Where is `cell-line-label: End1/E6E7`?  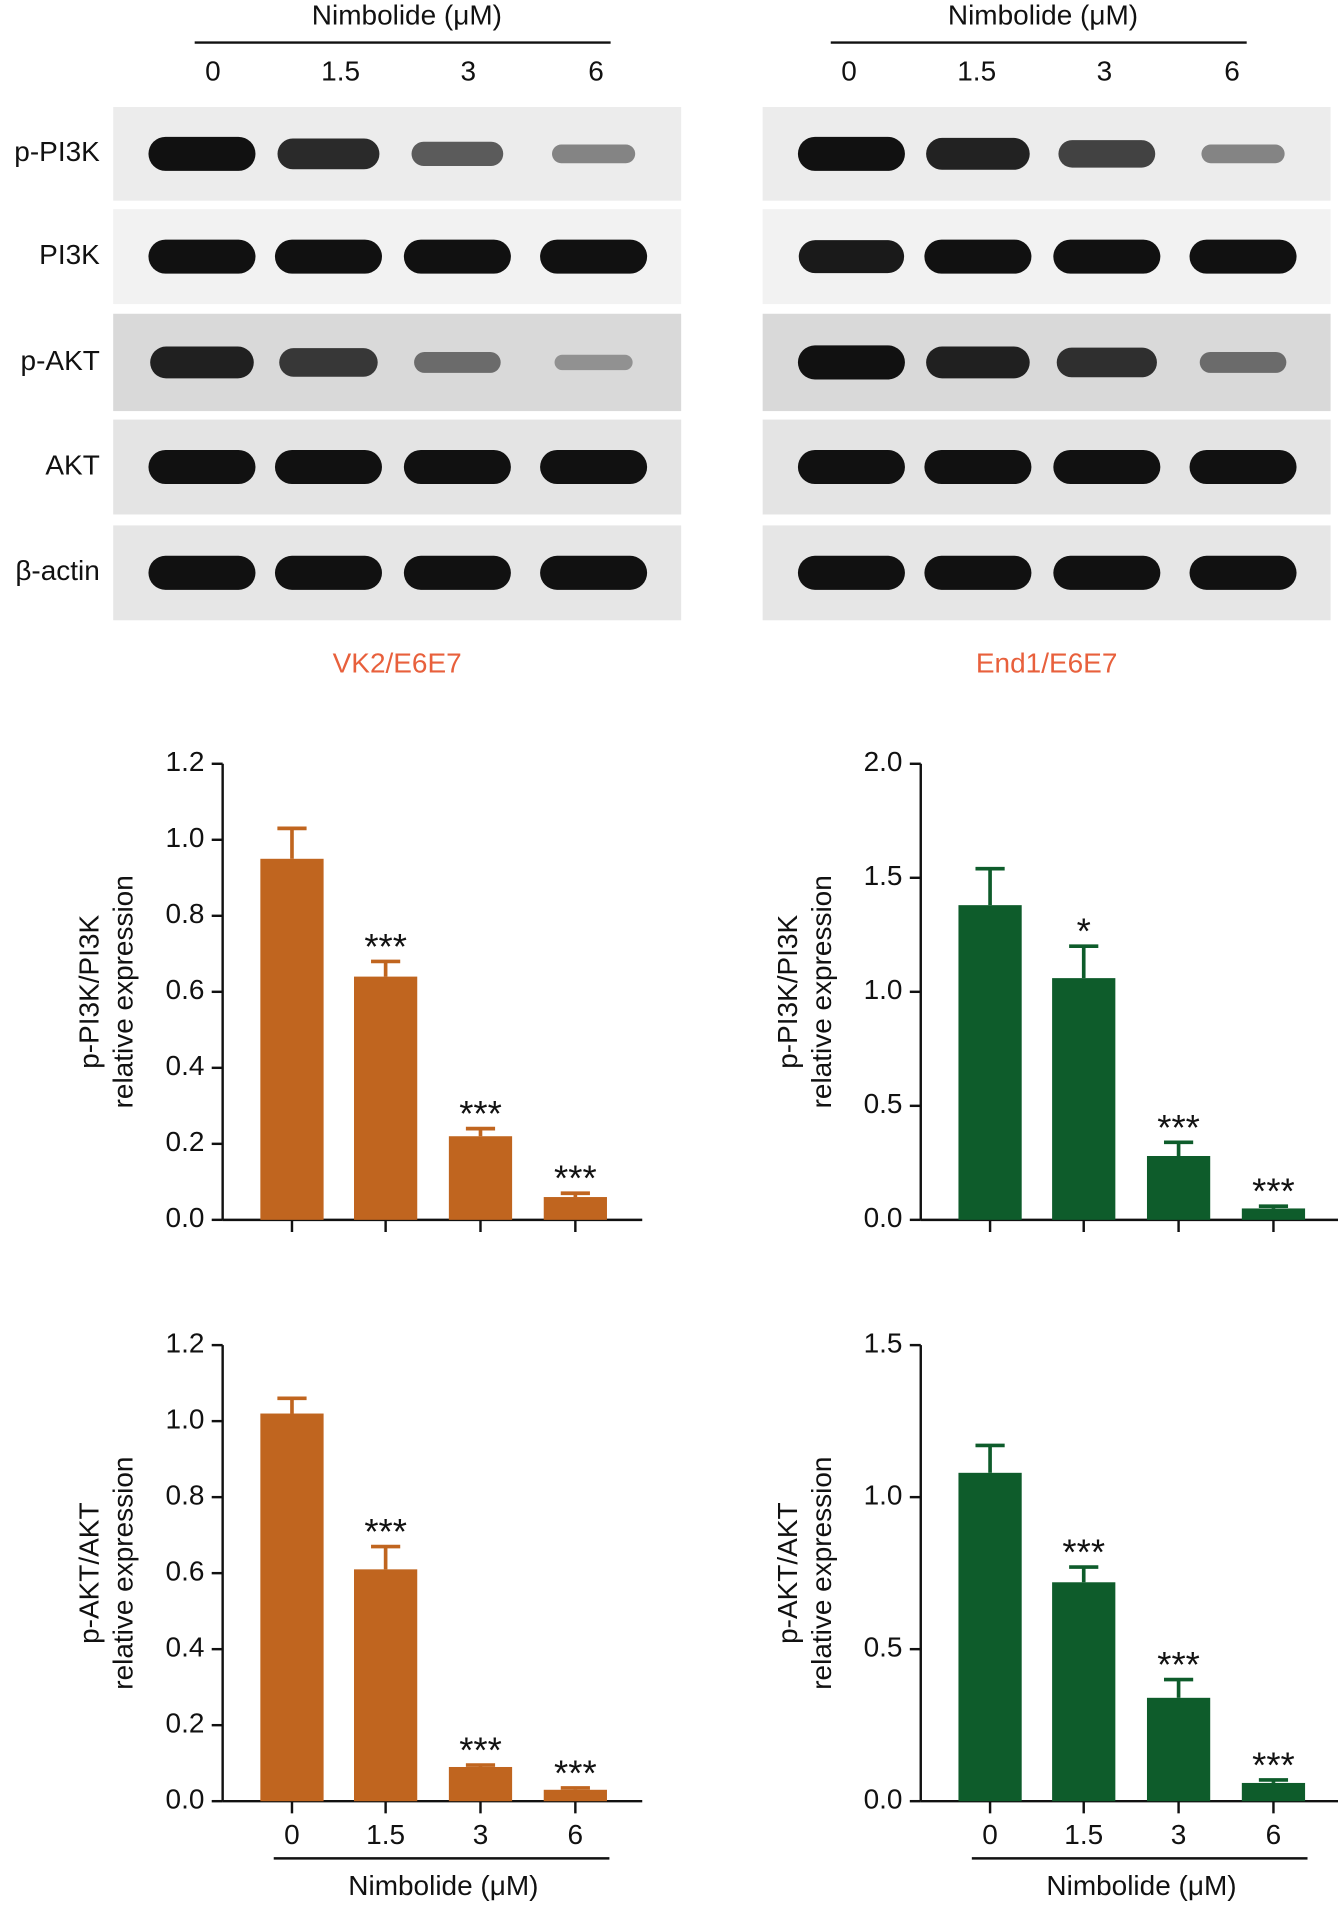
cell-line-label: End1/E6E7 is located at coordinates (1047, 663).